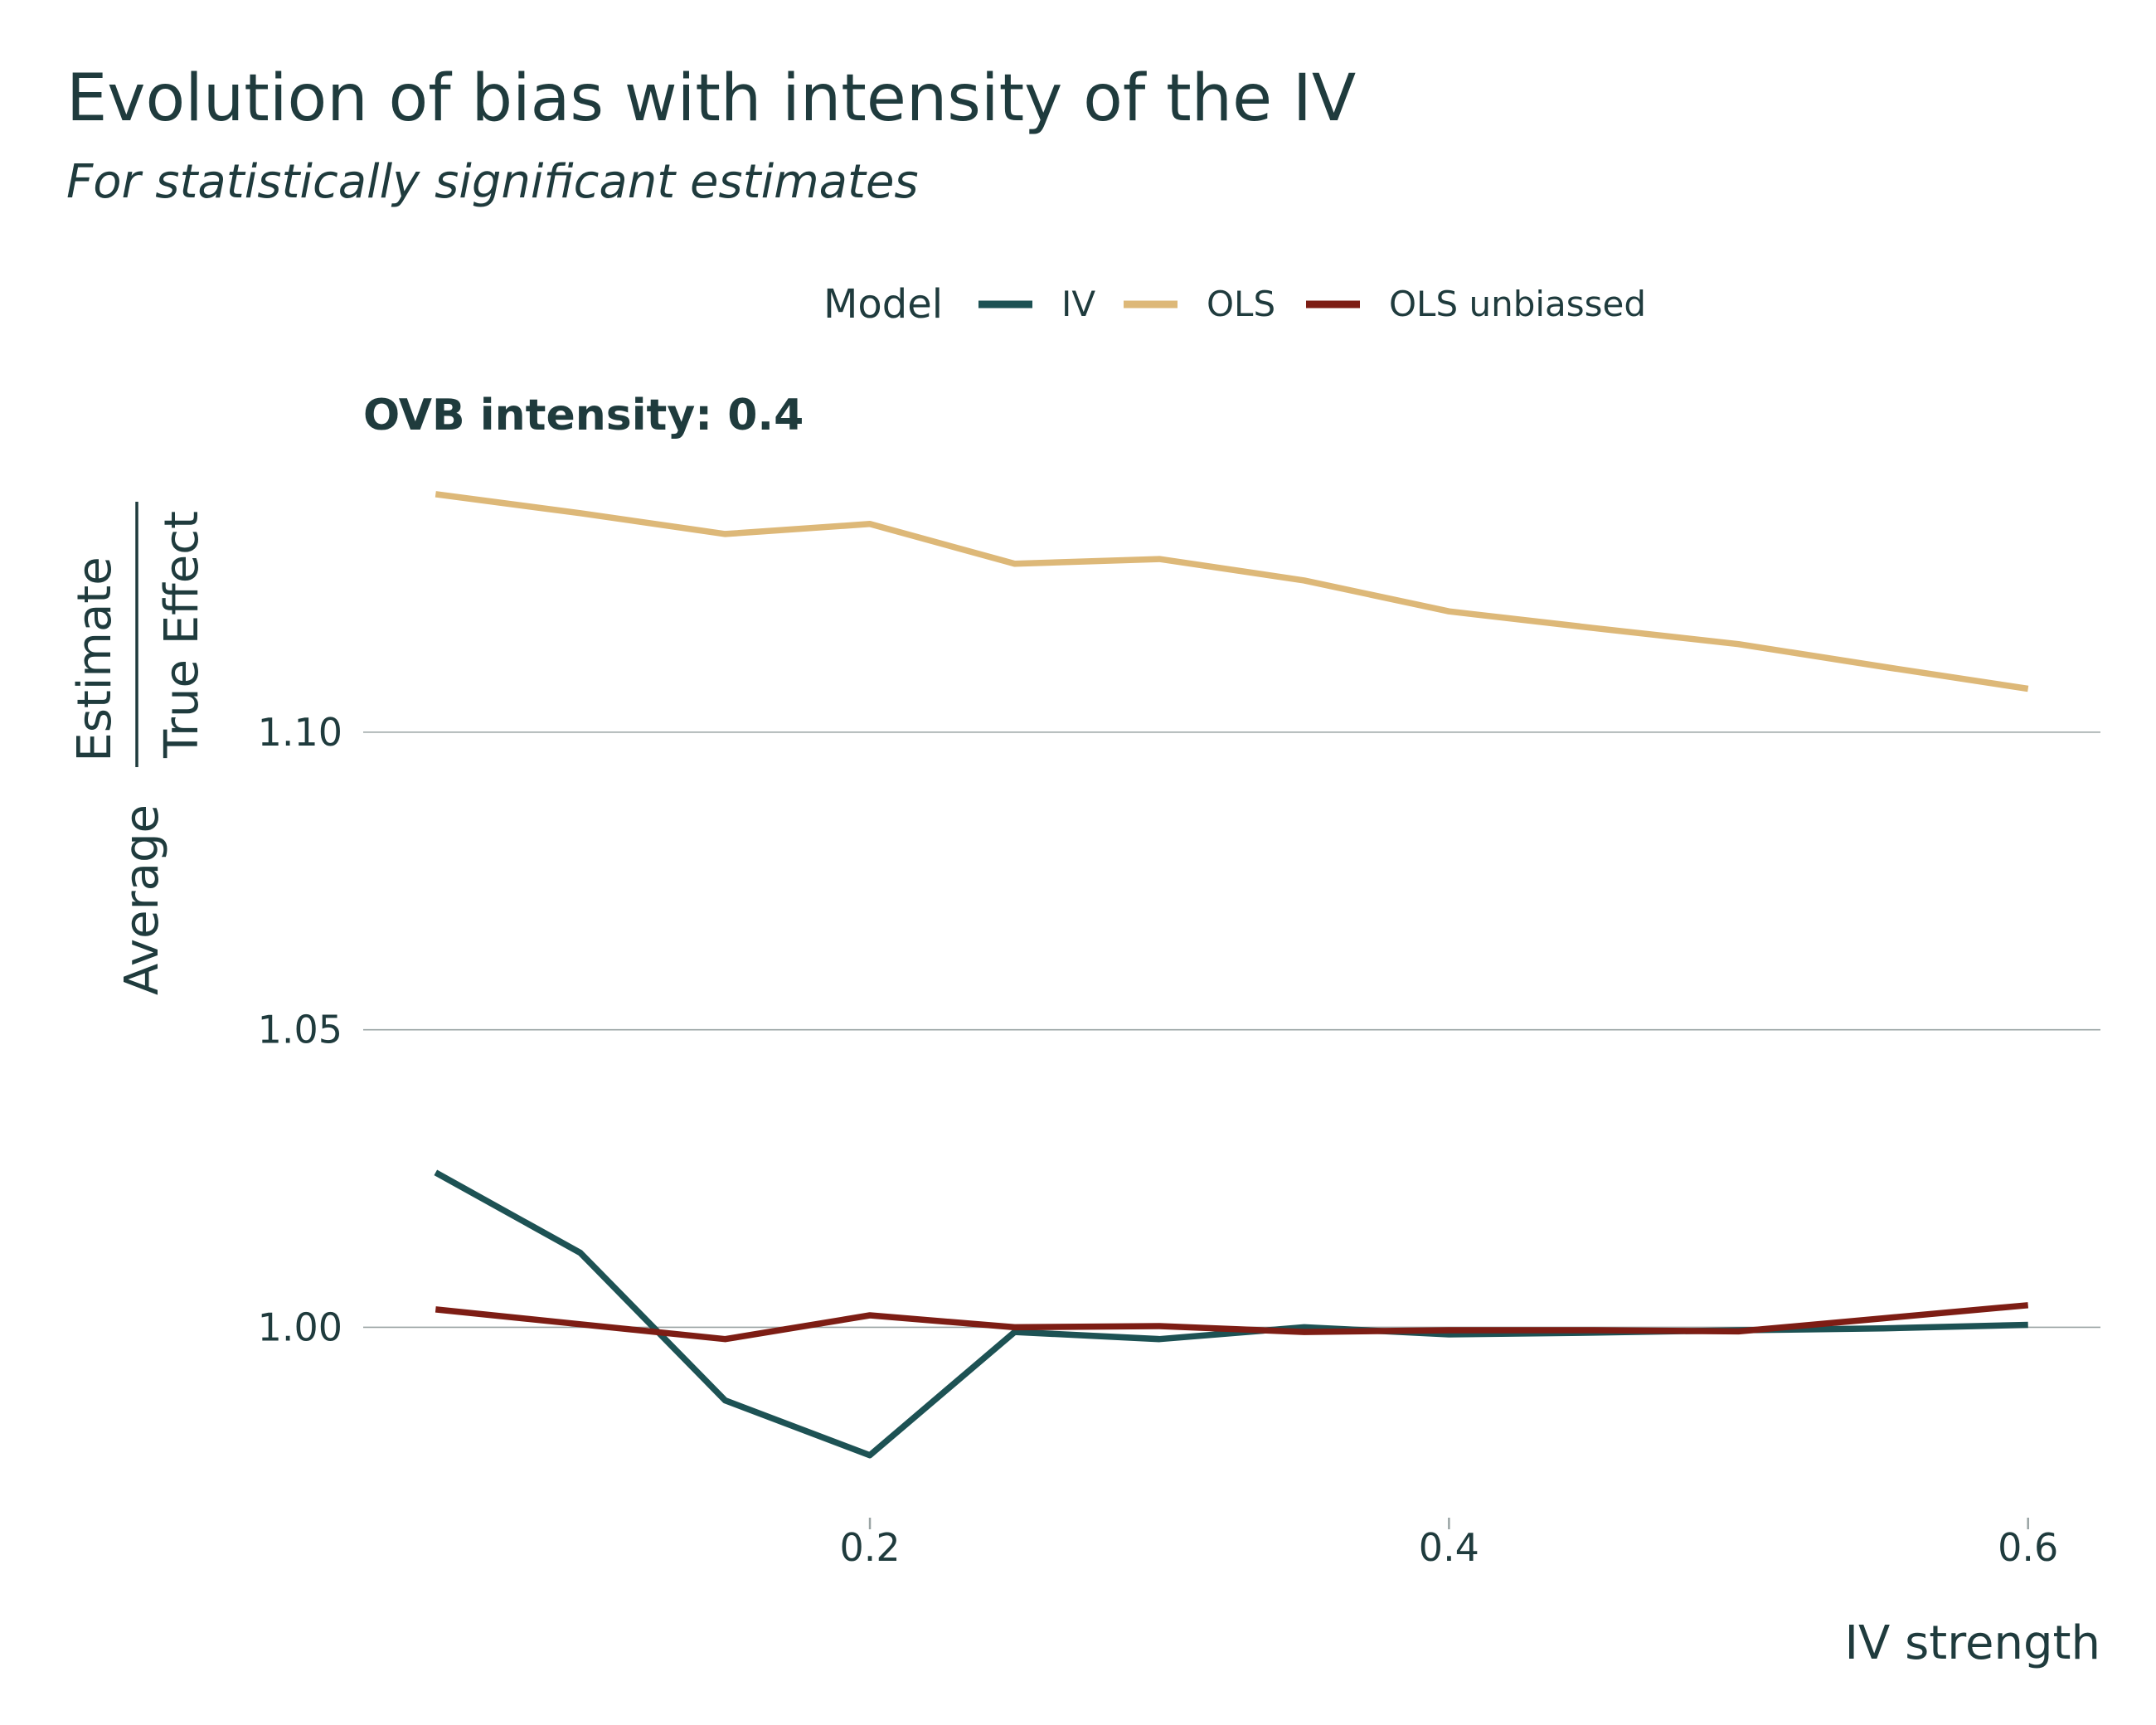 The height and width of the screenshot is (1725, 2156). What do you see at coordinates (1078, 304) in the screenshot?
I see `legend-label-iv: IV` at bounding box center [1078, 304].